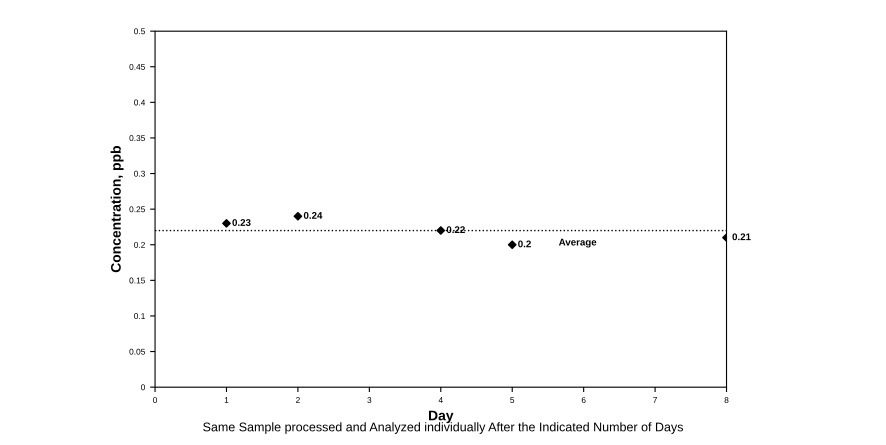  Describe the element at coordinates (524, 244) in the screenshot. I see `data-label: 0.2` at that location.